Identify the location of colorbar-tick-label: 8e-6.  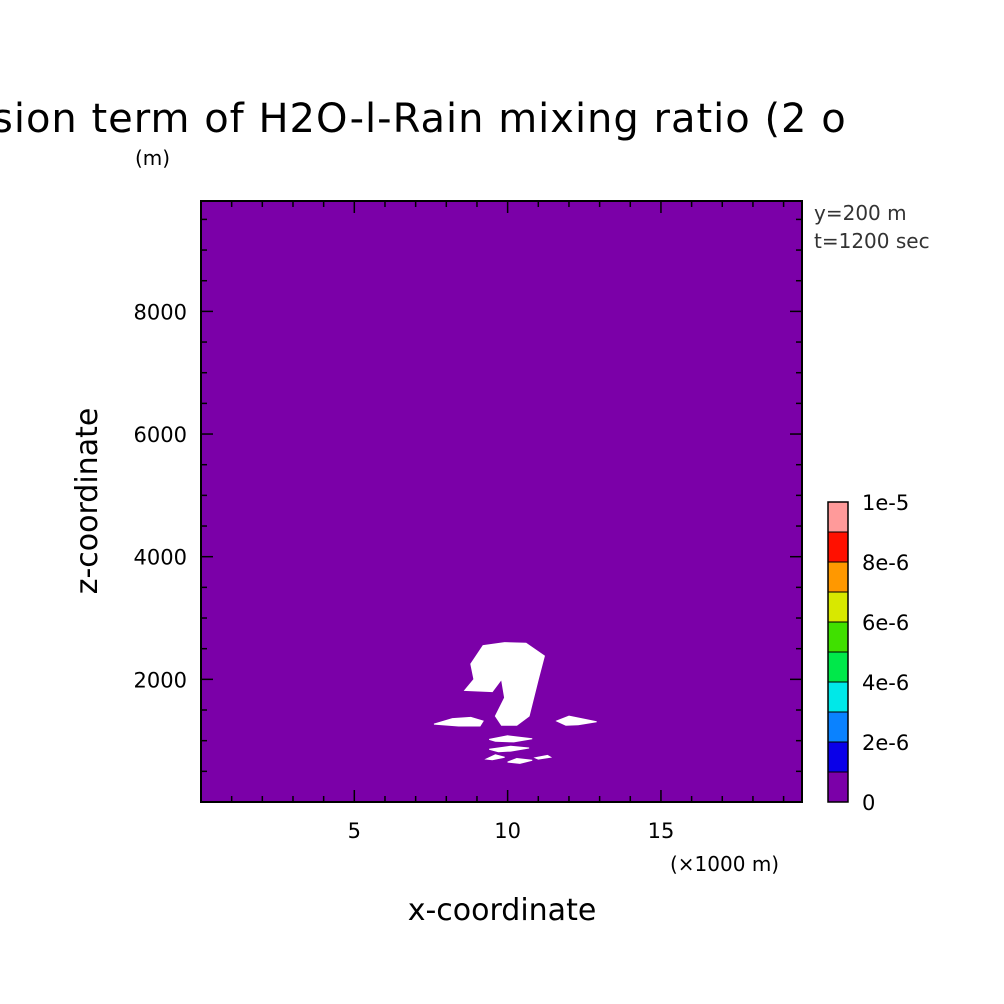
(885, 563).